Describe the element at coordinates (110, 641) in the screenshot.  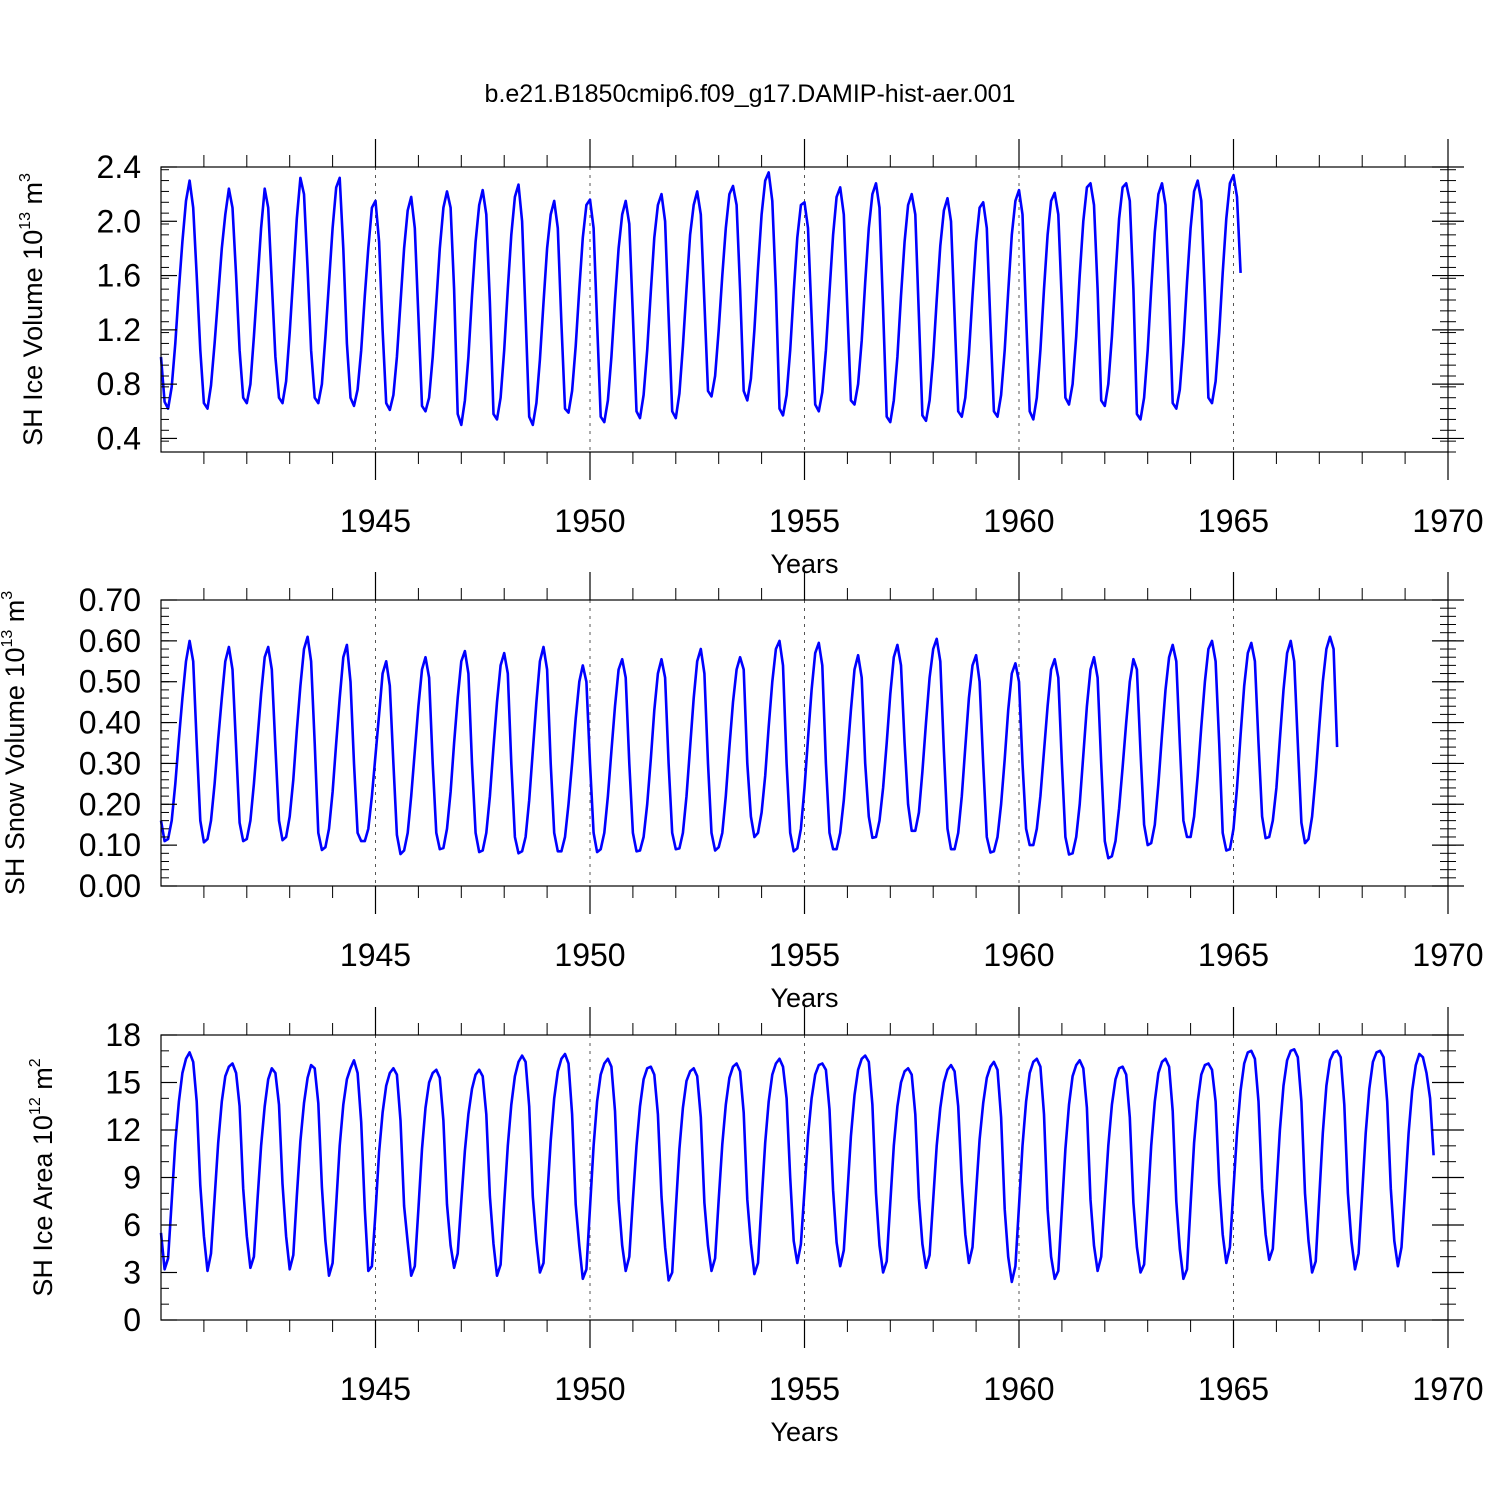
I see `y-tick-label: 0.60` at that location.